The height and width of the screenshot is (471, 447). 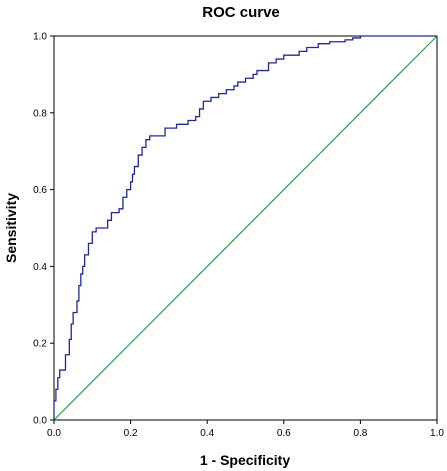 I want to click on y-axis-label: Sensitivity, so click(x=11, y=228).